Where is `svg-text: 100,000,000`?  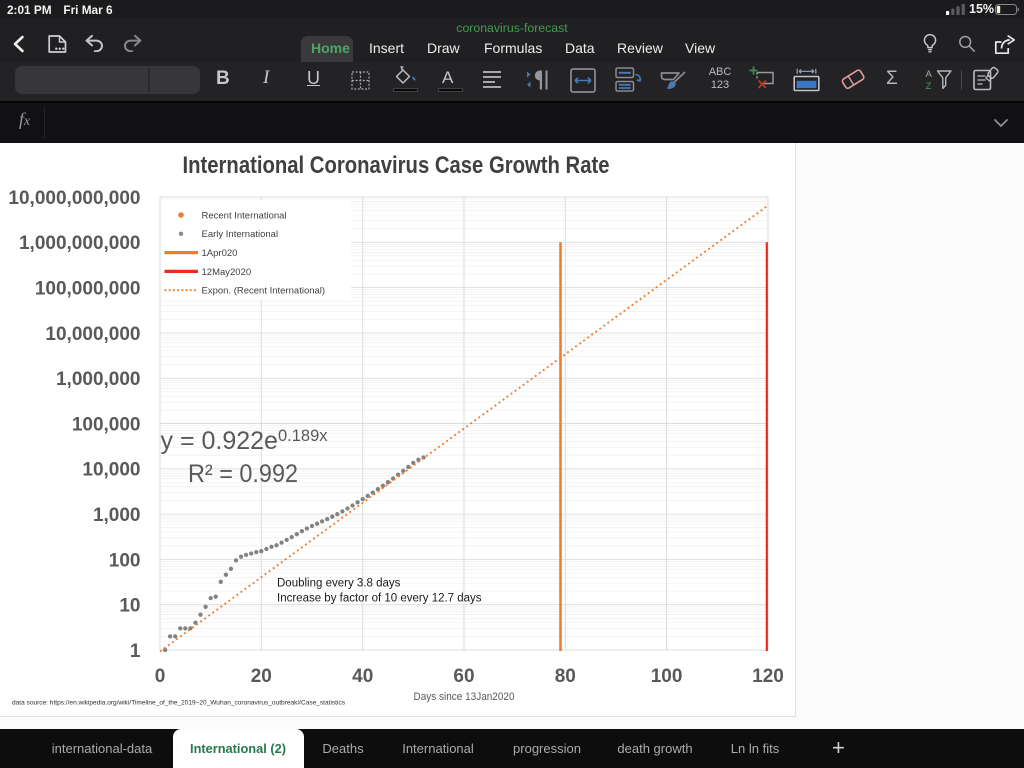
svg-text: 100,000,000 is located at coordinates (88, 289).